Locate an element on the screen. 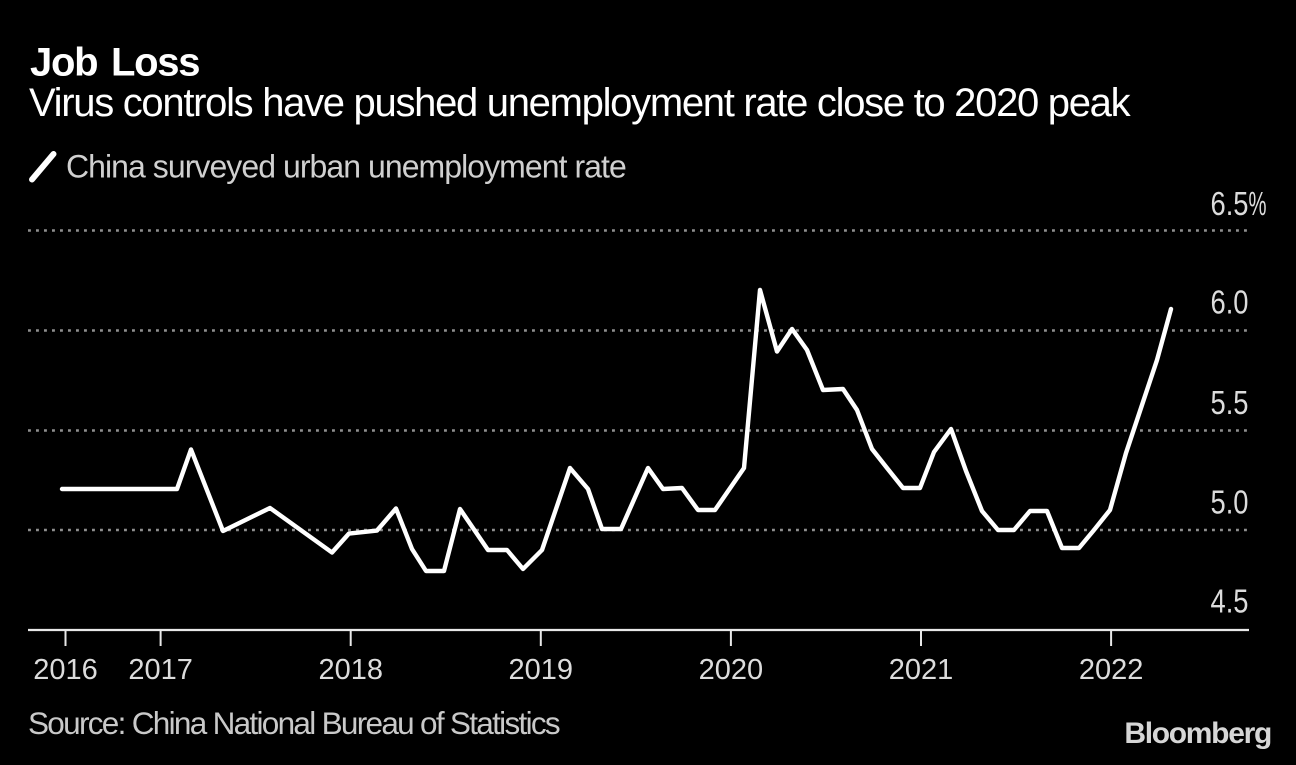 This screenshot has height=765, width=1296. svg-text:China surveyed urban unemploym: China surveyed urban unemployment rate is located at coordinates (346, 167).